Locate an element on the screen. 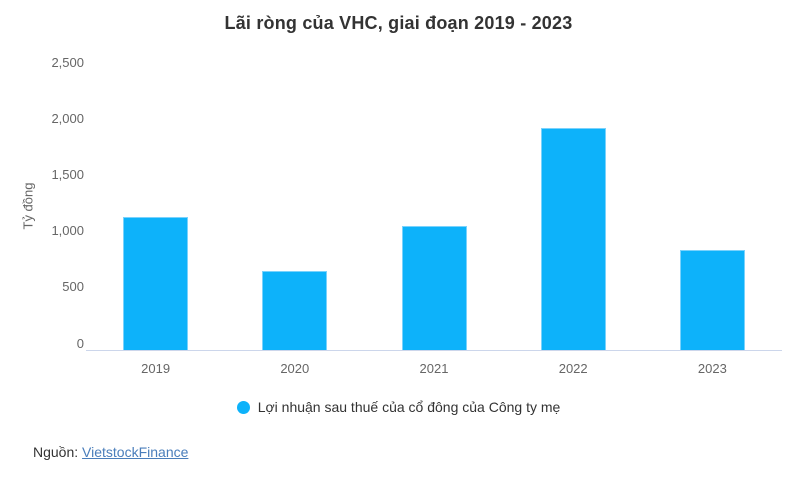  legend-circle-icon is located at coordinates (243, 407).